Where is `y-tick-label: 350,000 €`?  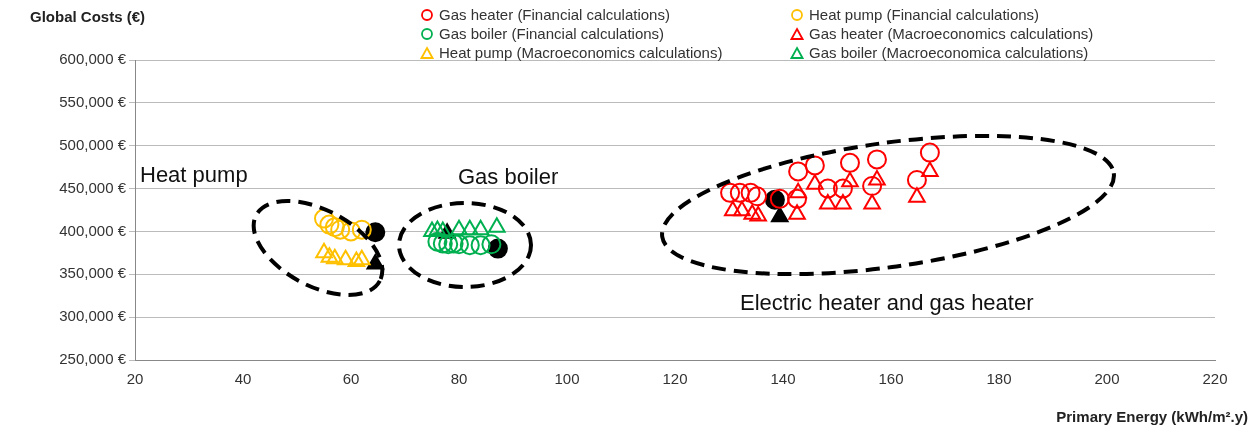 y-tick-label: 350,000 € is located at coordinates (93, 273).